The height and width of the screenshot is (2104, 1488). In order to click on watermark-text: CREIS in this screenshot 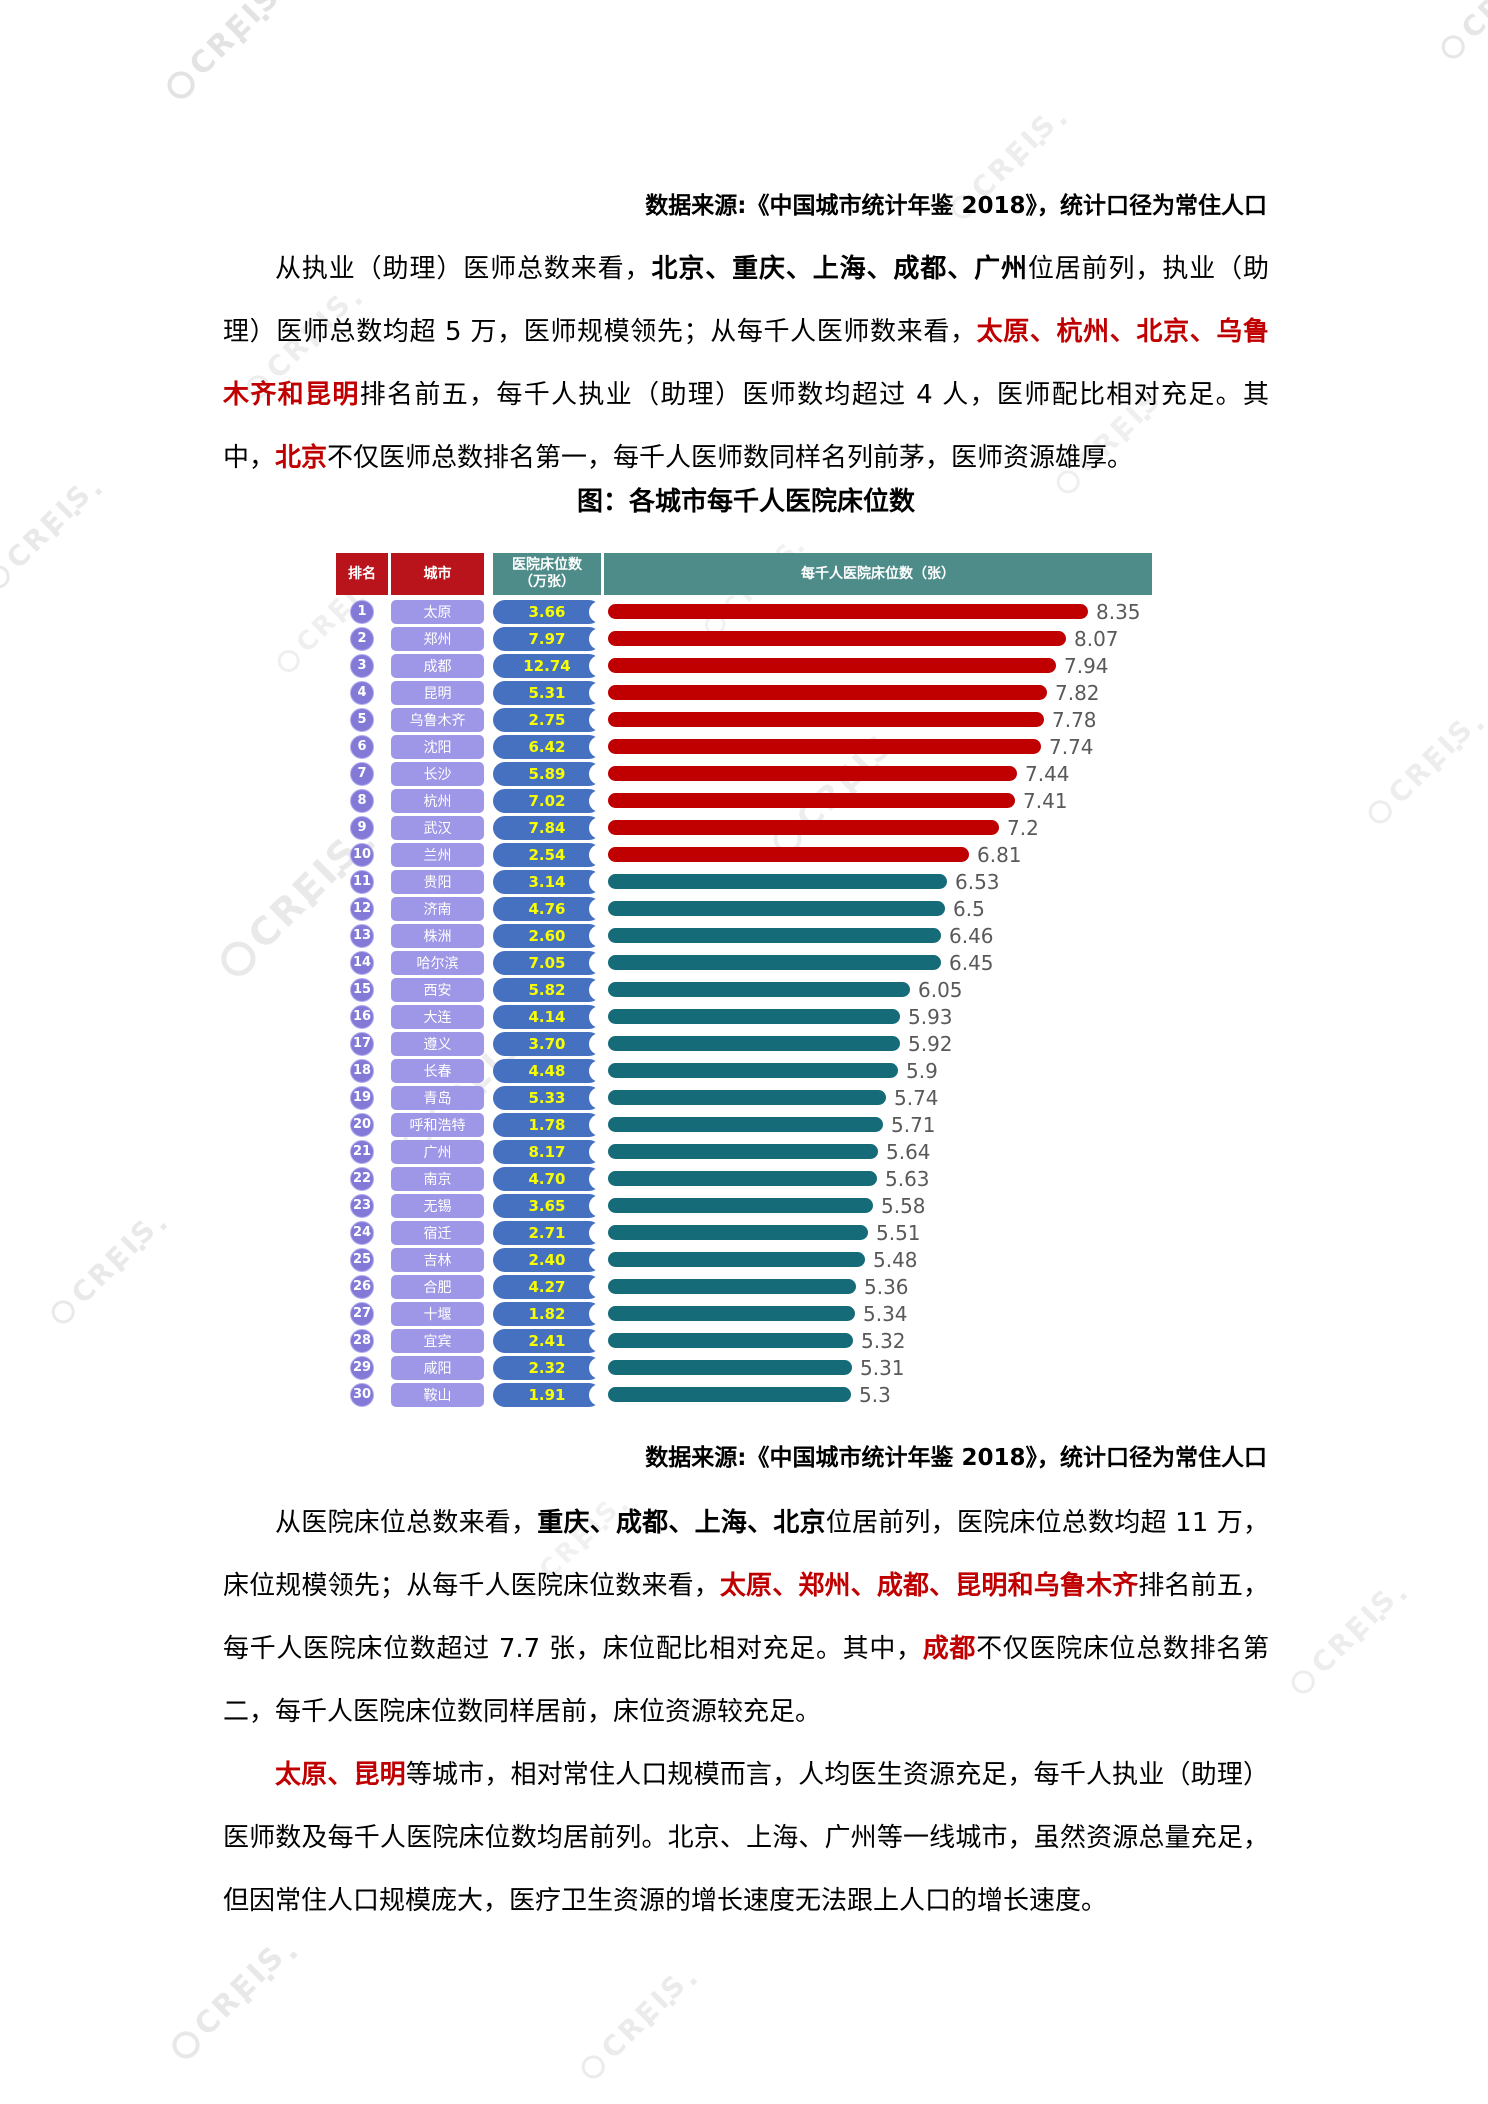, I will do `click(1431, 761)`.